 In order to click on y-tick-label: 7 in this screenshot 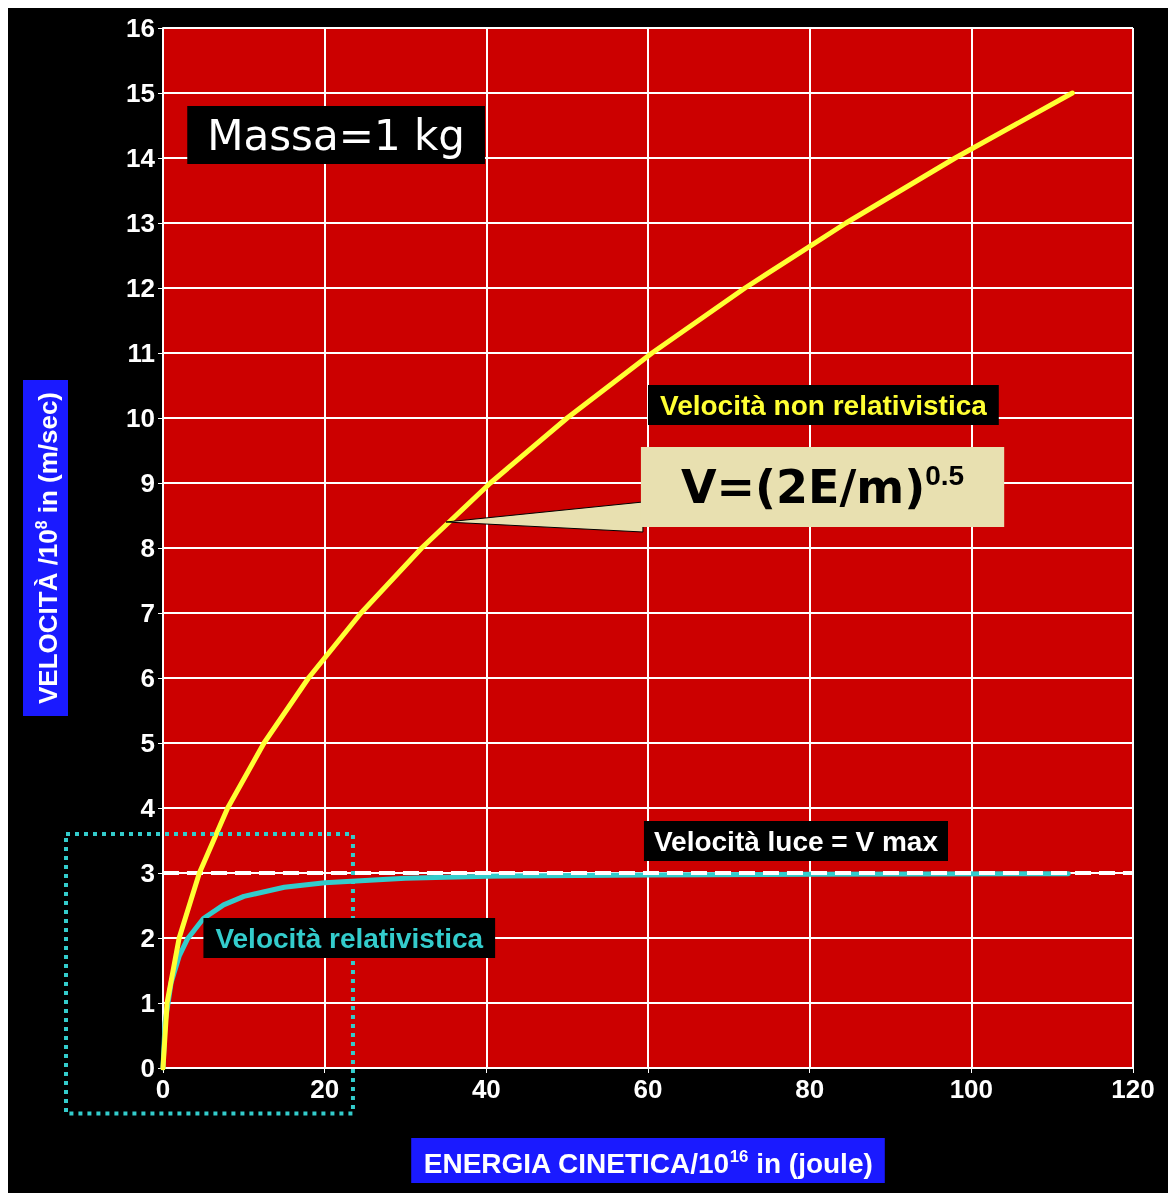, I will do `click(147, 613)`.